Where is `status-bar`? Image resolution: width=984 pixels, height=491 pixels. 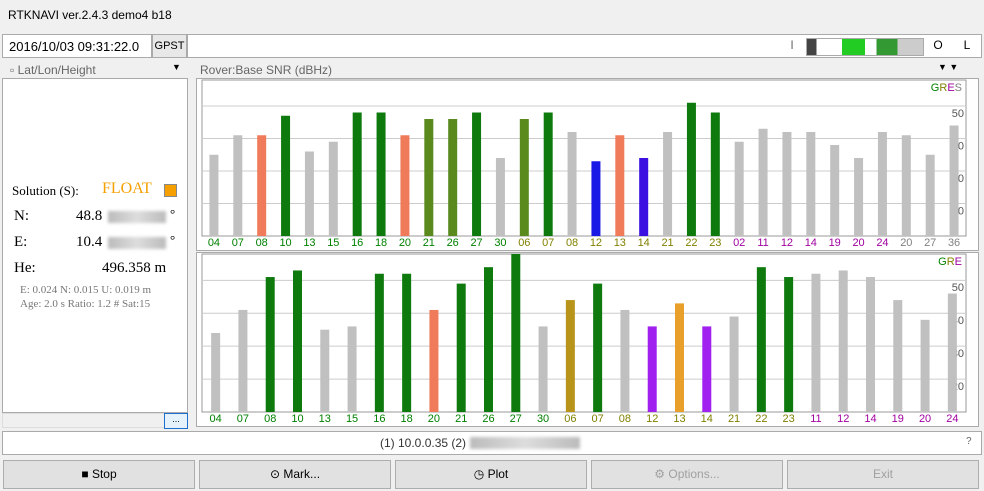
status-bar is located at coordinates (492, 443).